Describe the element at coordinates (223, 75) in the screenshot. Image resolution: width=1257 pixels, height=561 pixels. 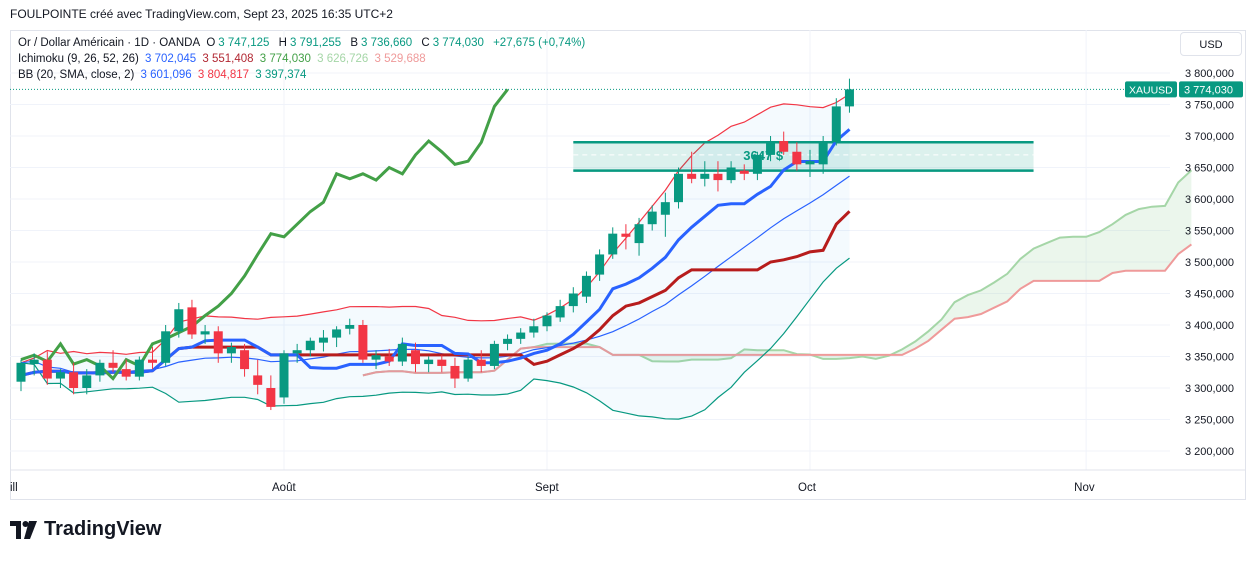
I see `legend-bb-upper: 3 804,817` at that location.